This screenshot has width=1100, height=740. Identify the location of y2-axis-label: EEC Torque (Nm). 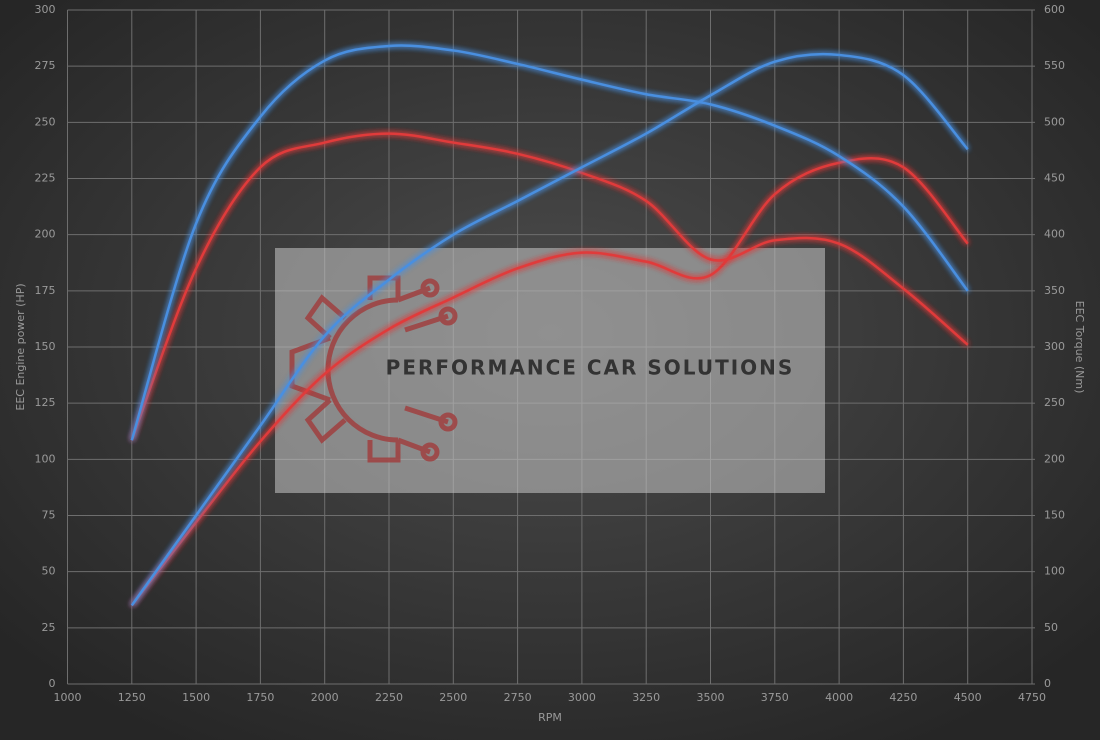
(1079, 347).